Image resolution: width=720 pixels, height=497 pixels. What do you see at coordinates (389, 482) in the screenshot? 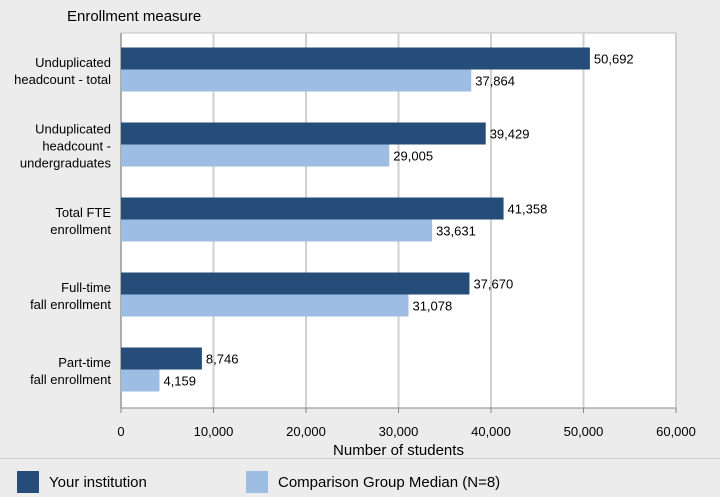
I see `legend-label-comparison-group: Comparison Group Median (N=8)` at bounding box center [389, 482].